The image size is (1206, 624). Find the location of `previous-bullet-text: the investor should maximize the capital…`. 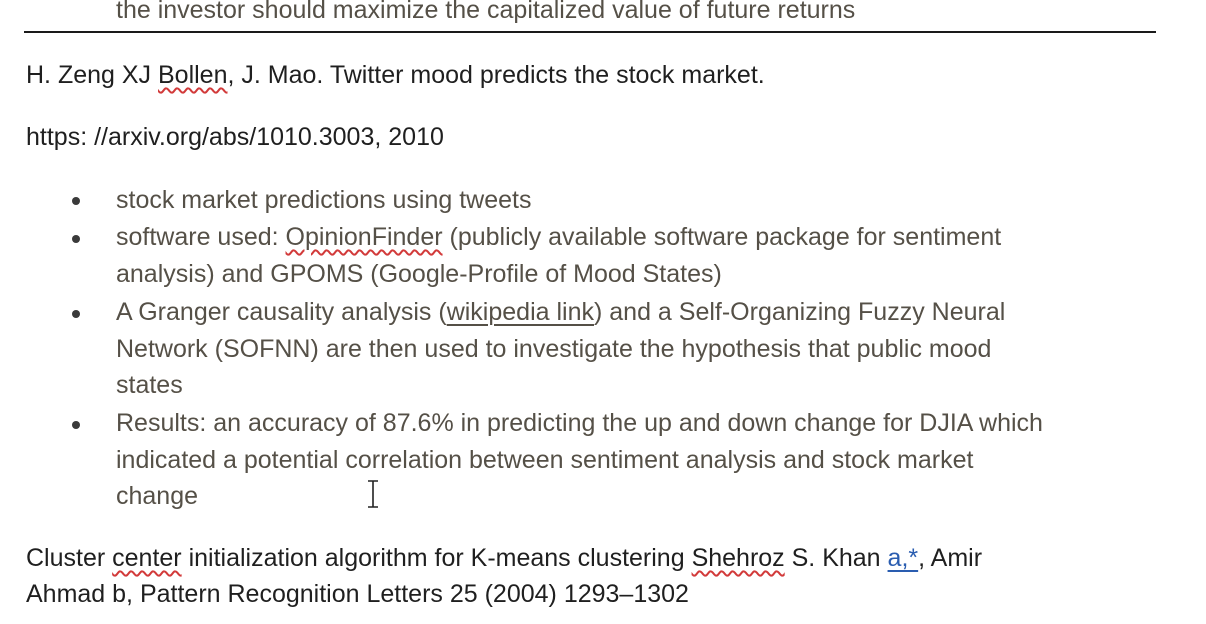

previous-bullet-text: the investor should maximize the capital… is located at coordinates (486, 12).